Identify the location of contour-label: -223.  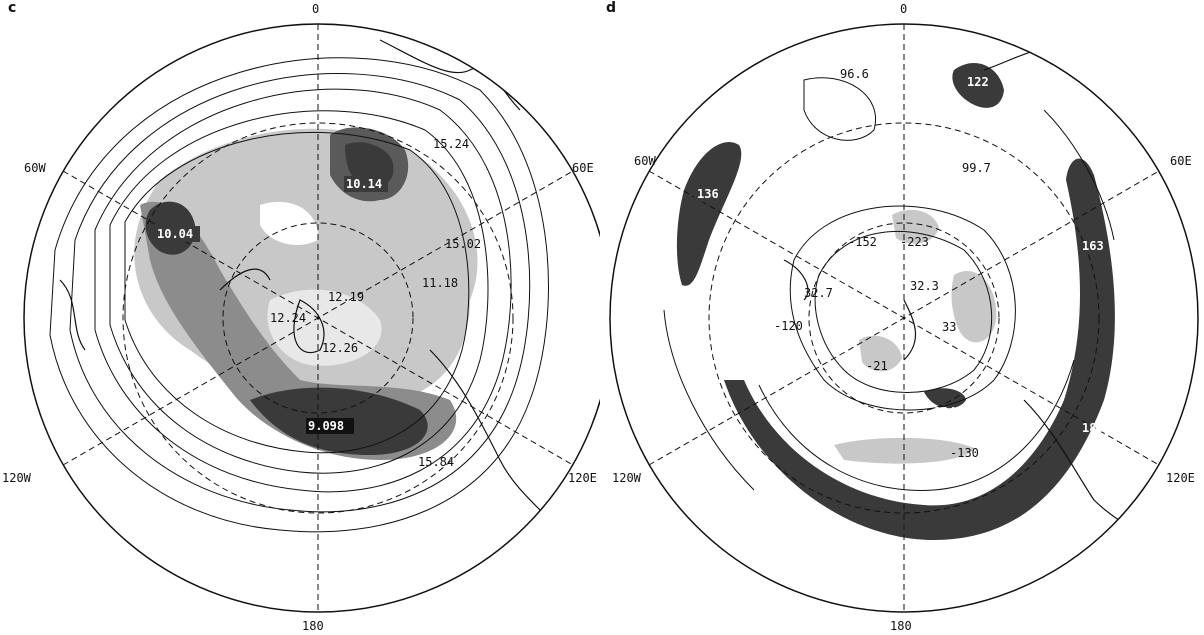
(914, 242).